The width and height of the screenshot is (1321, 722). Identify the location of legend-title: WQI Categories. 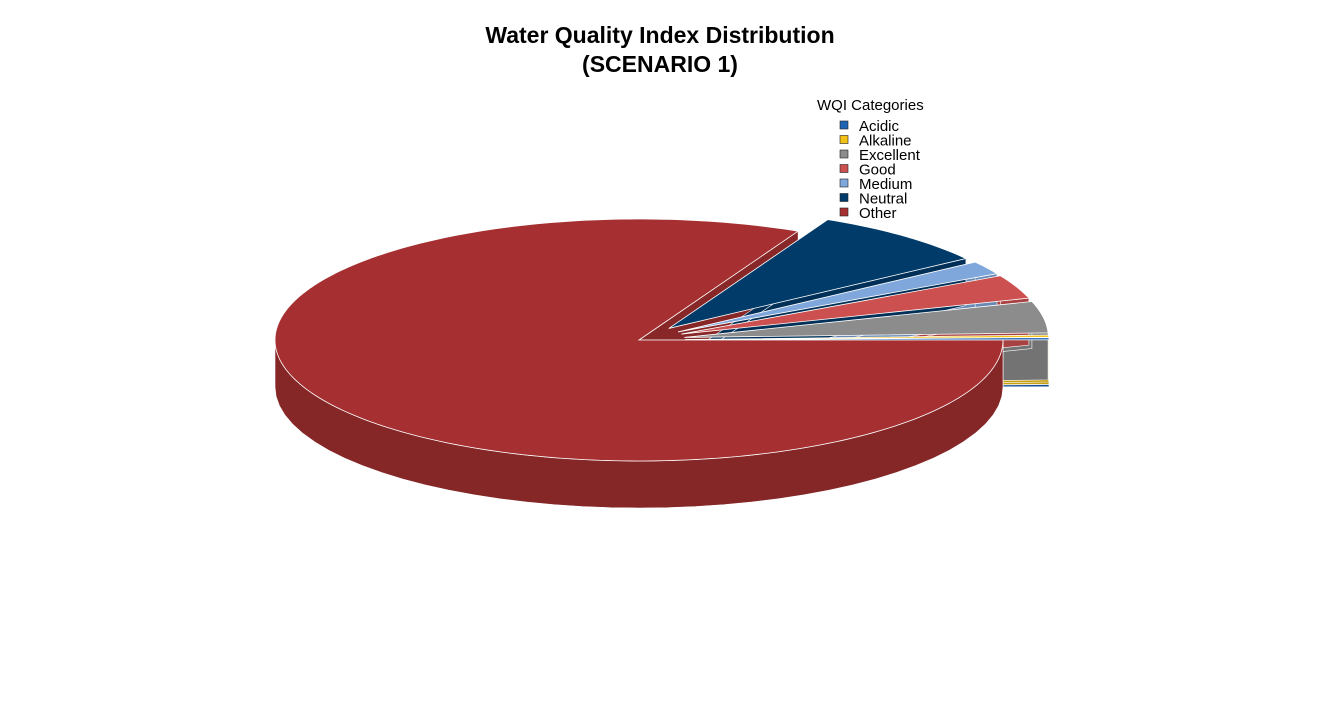
(870, 105).